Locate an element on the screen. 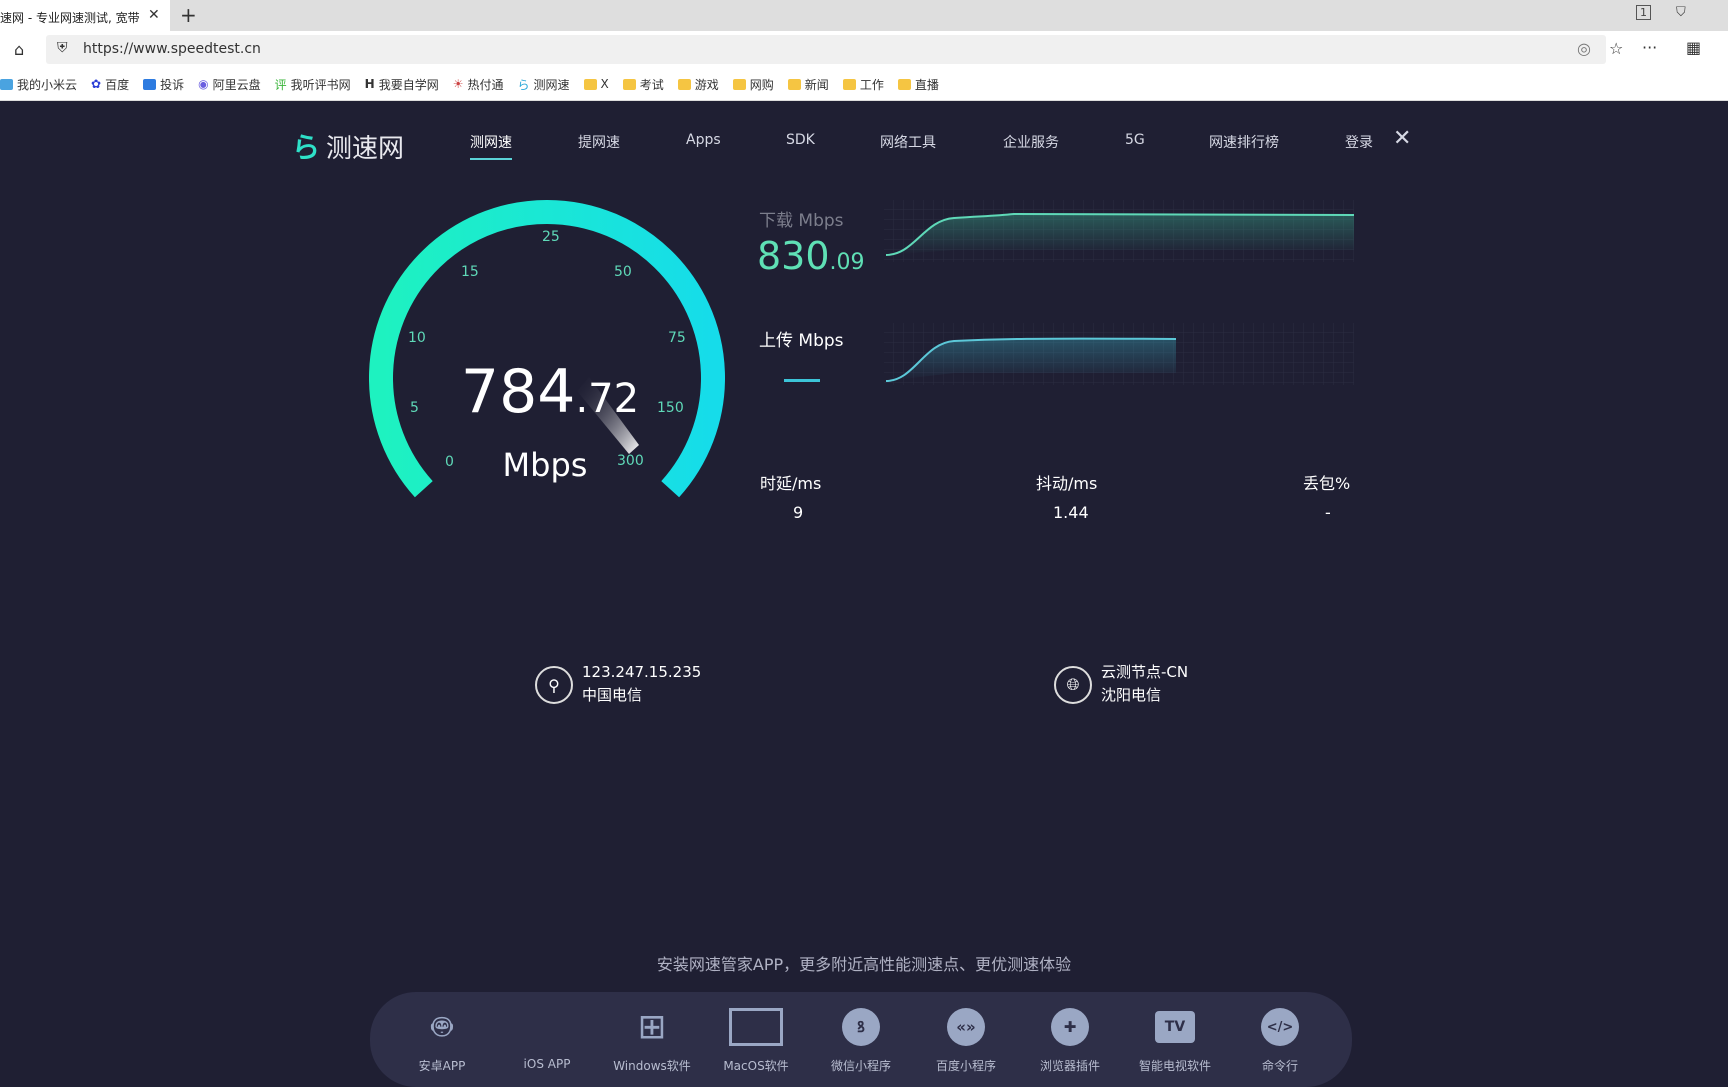  tab-bar is located at coordinates (864, 15).